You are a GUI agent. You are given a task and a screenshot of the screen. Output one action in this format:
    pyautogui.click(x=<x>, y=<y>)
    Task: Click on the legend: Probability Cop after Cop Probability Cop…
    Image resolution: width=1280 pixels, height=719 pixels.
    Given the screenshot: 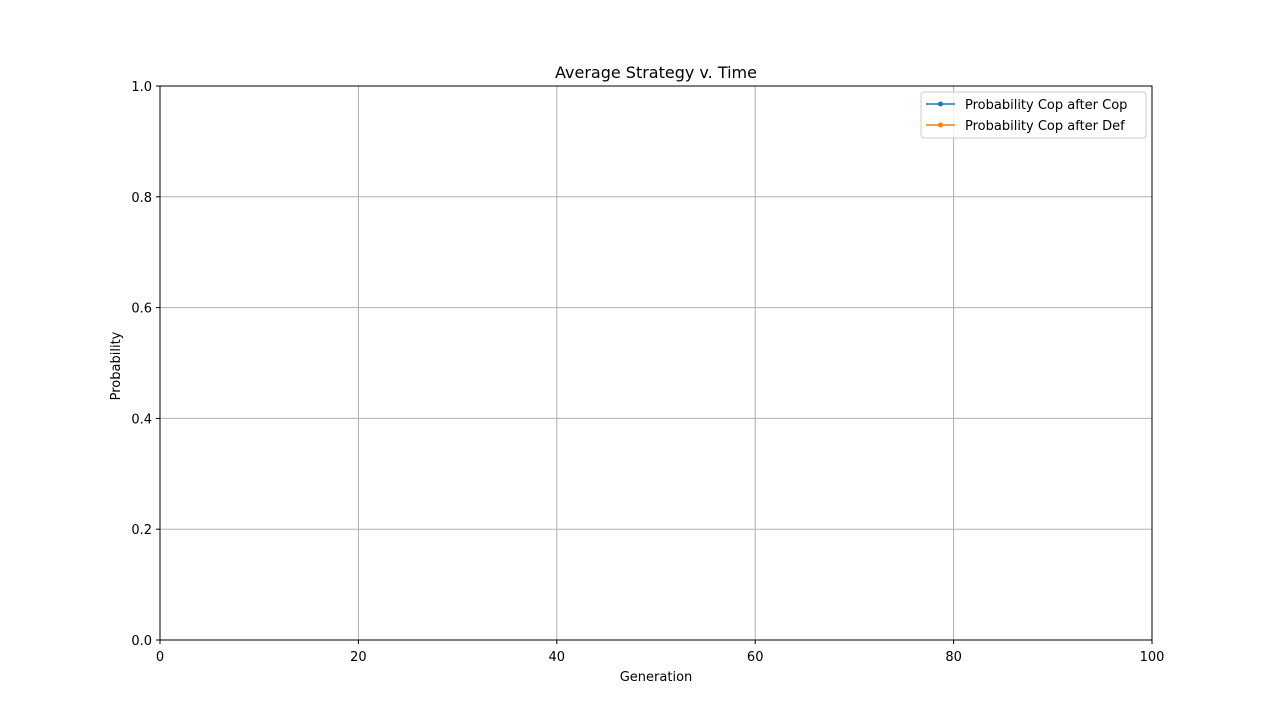 What is the action you would take?
    pyautogui.click(x=1033, y=115)
    